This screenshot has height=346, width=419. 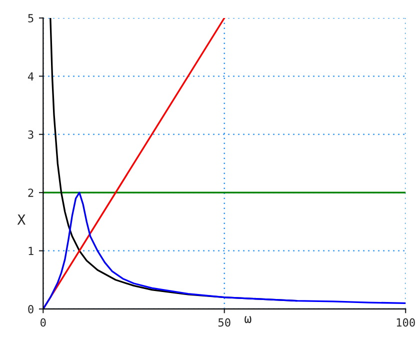 I want to click on y-tick-label: 1, so click(x=31, y=251).